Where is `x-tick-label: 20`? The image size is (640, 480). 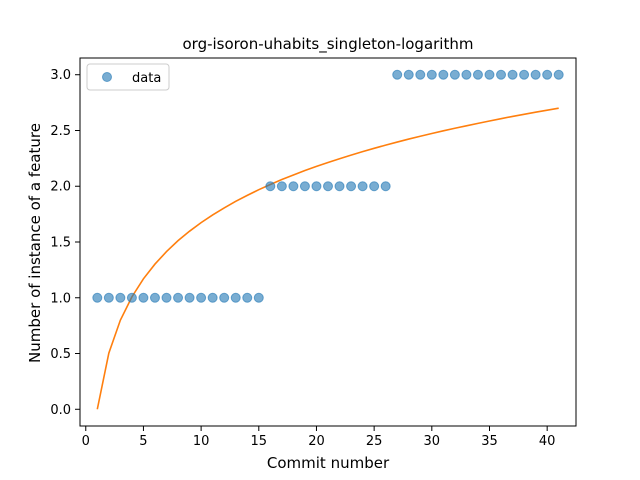
x-tick-label: 20 is located at coordinates (316, 441).